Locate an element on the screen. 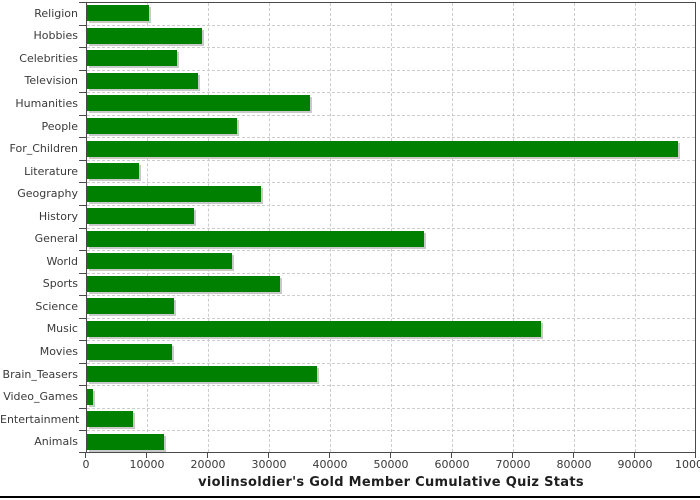 This screenshot has width=700, height=500. bar-humanities is located at coordinates (198, 103).